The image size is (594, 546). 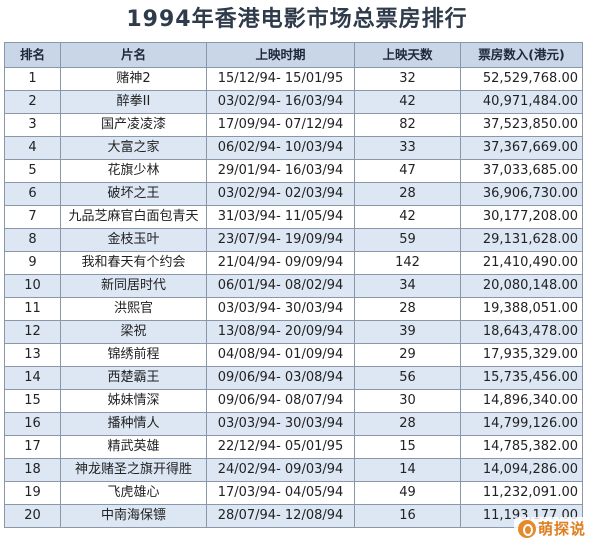 I want to click on cell-period: 17/03/94- 04/05/94, so click(x=280, y=493).